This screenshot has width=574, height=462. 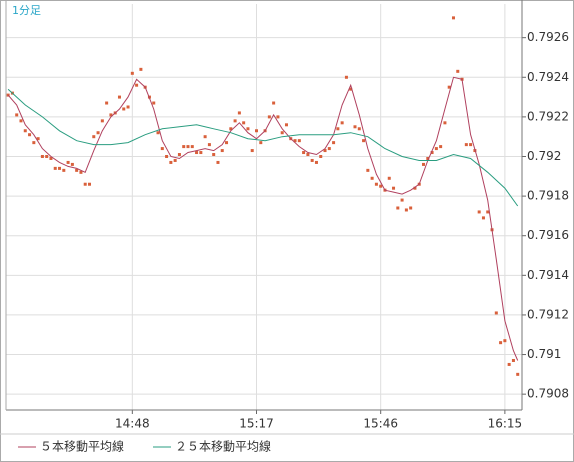 What do you see at coordinates (380, 424) in the screenshot?
I see `x-tick-label: 15:46` at bounding box center [380, 424].